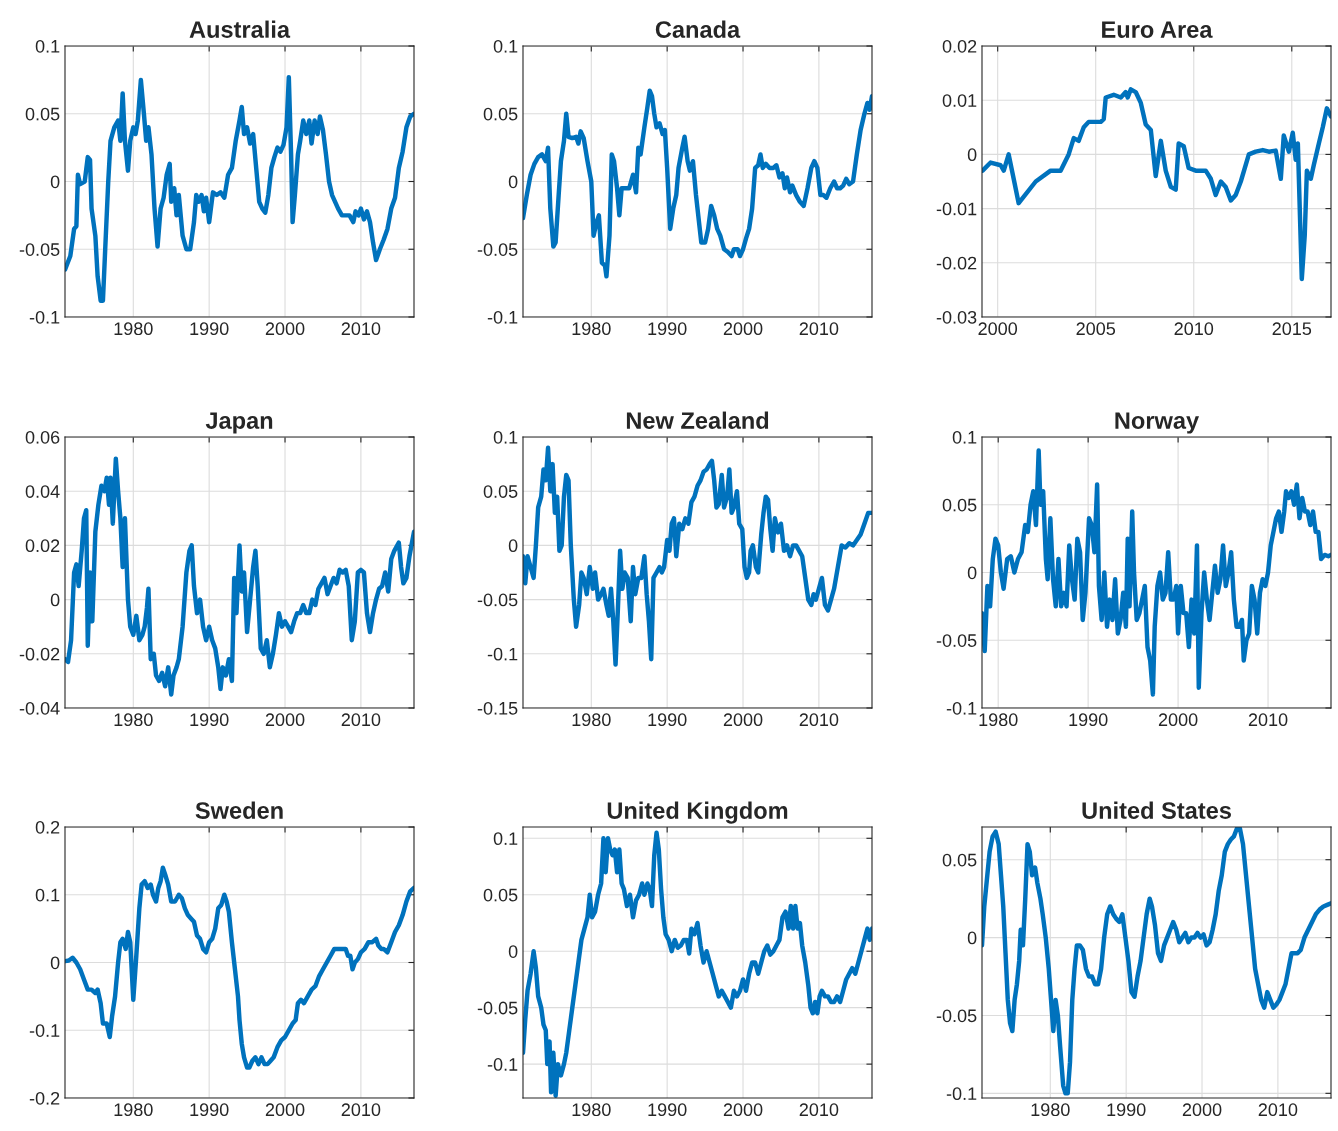 The image size is (1338, 1131). What do you see at coordinates (42, 491) in the screenshot?
I see `y-tick-label: 0.04` at bounding box center [42, 491].